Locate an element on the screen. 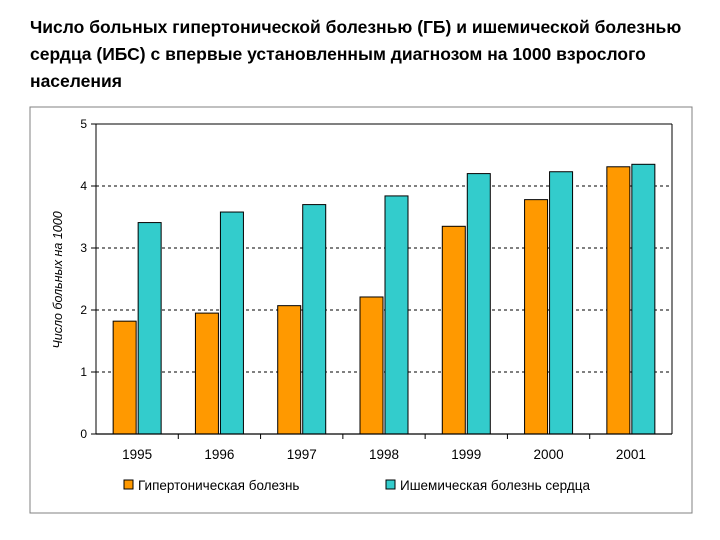 Image resolution: width=720 pixels, height=540 pixels. legend-swatch-ibs is located at coordinates (390, 484).